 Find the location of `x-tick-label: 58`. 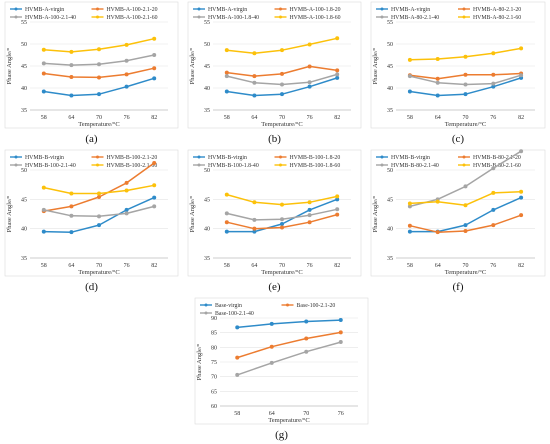

x-tick-label: 58 is located at coordinates (410, 118).